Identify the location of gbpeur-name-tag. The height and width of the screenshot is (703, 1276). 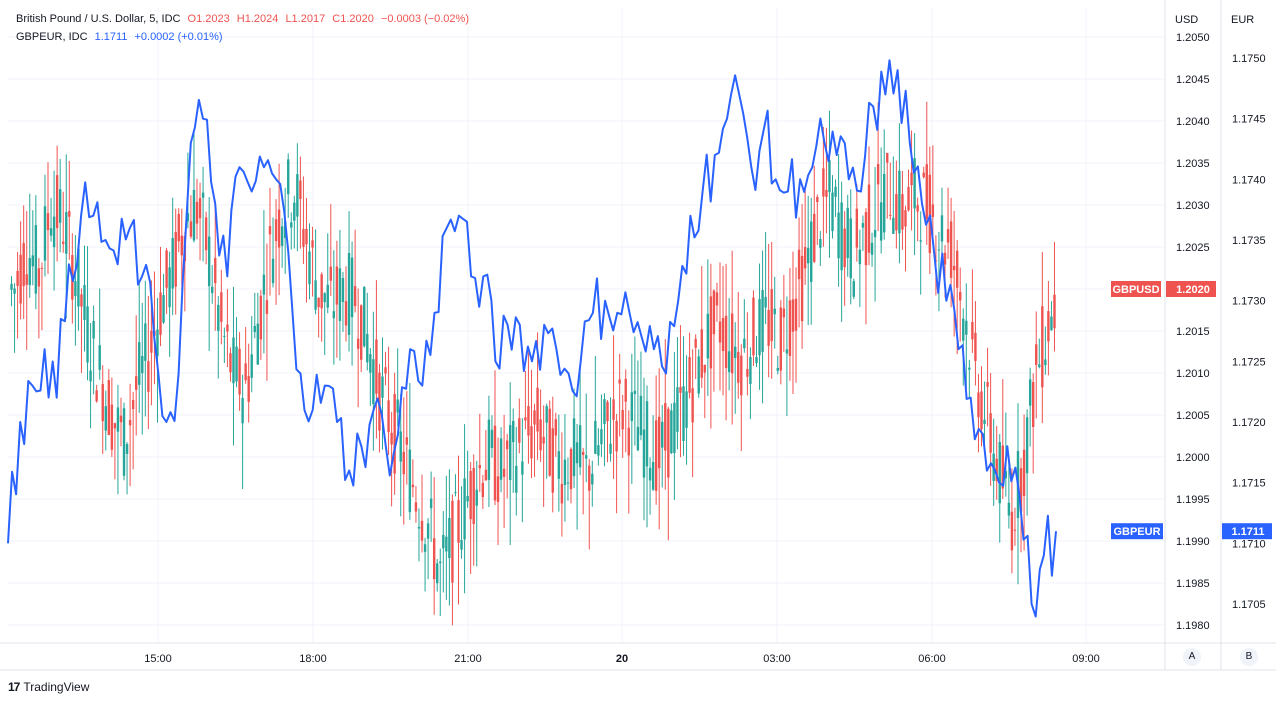
(1137, 531).